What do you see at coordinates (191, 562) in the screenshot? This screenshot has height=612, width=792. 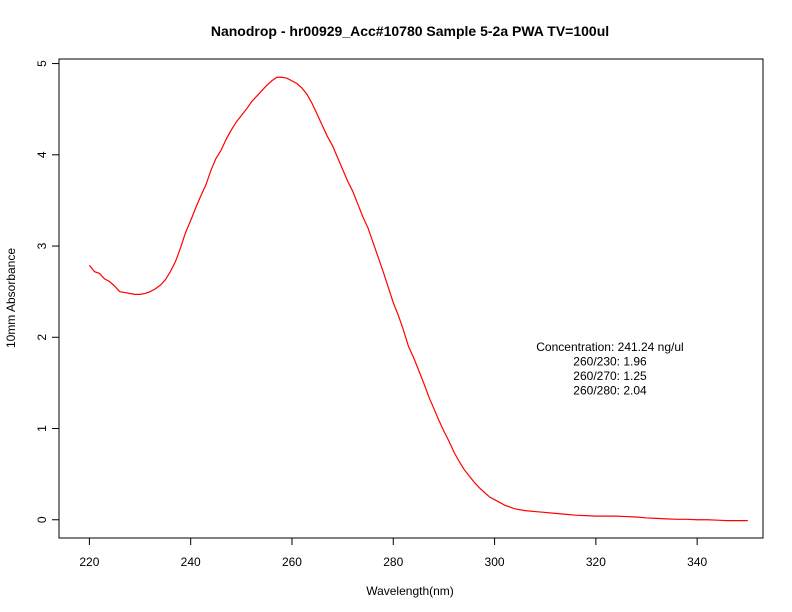 I see `x-tick-label: 240` at bounding box center [191, 562].